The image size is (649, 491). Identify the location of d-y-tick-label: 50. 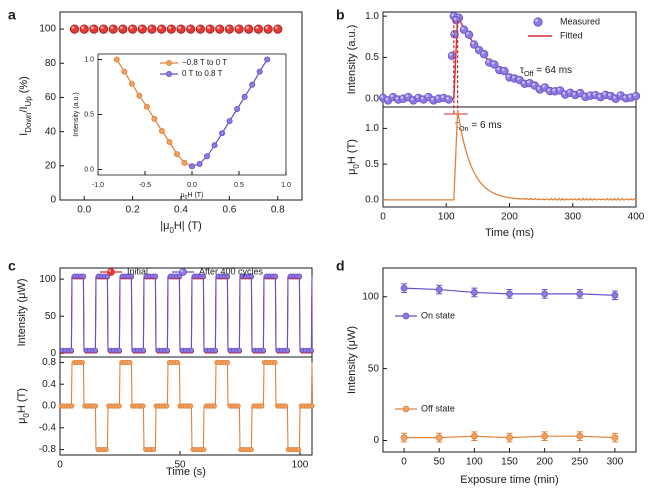
(374, 368).